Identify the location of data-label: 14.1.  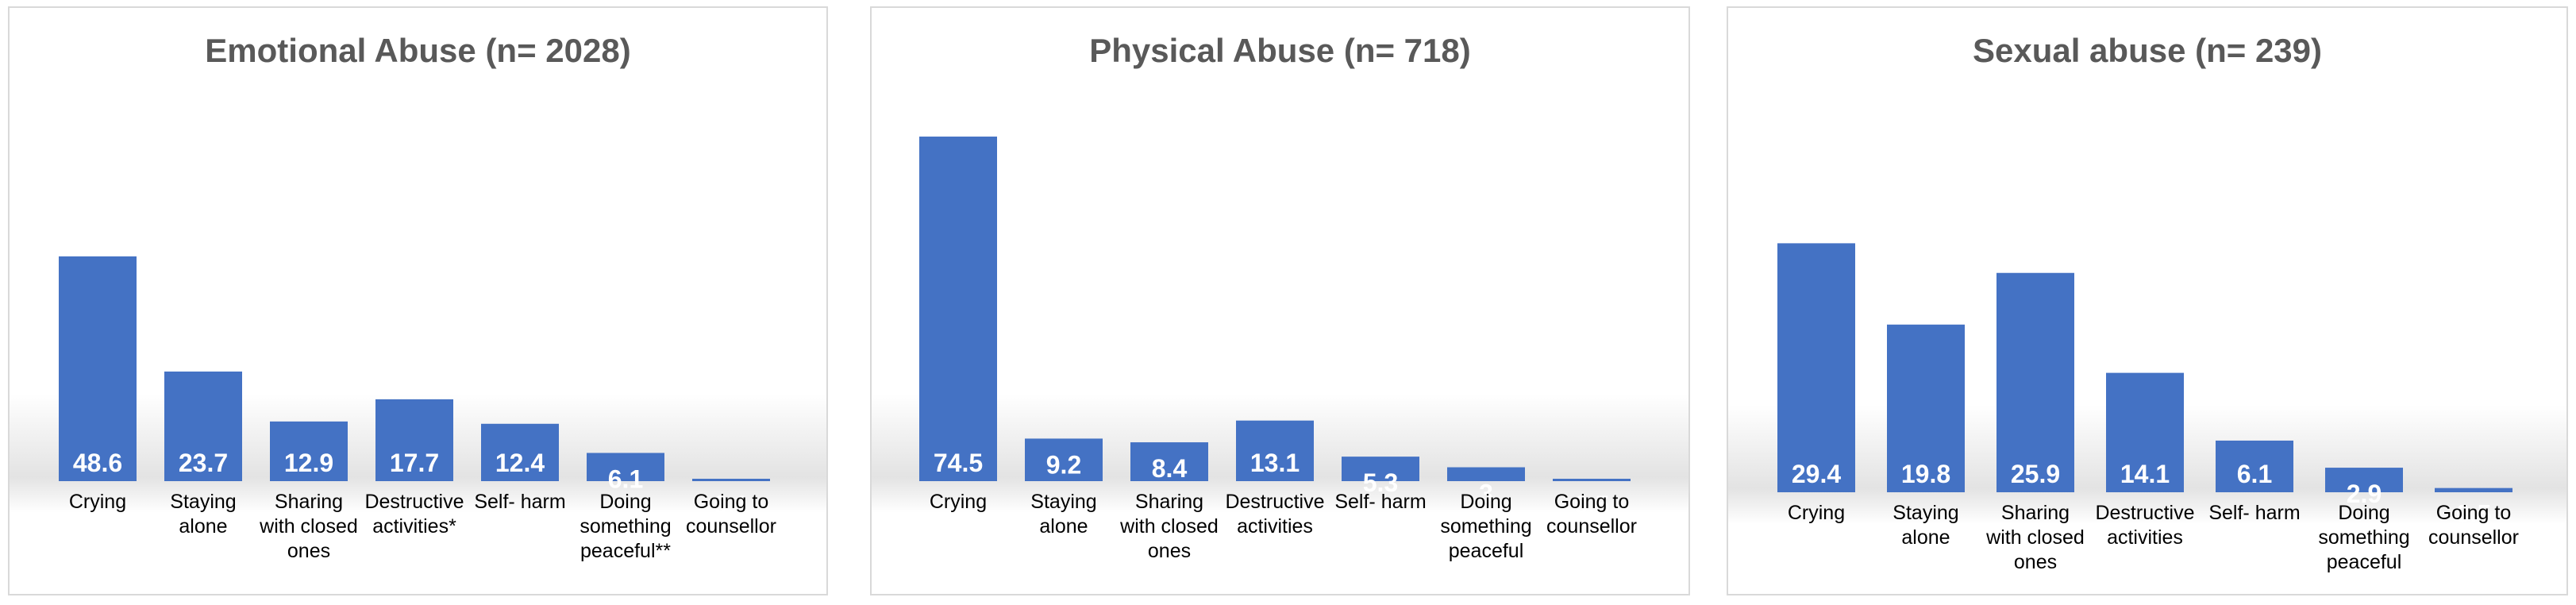
(2145, 474).